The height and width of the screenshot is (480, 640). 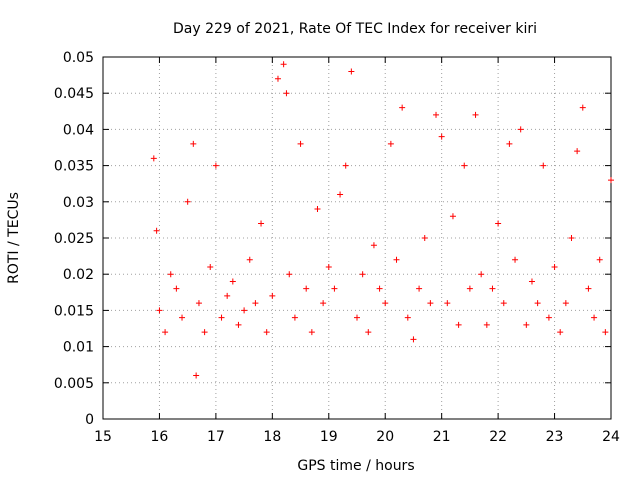 I want to click on x-tick-label: 21, so click(x=442, y=437).